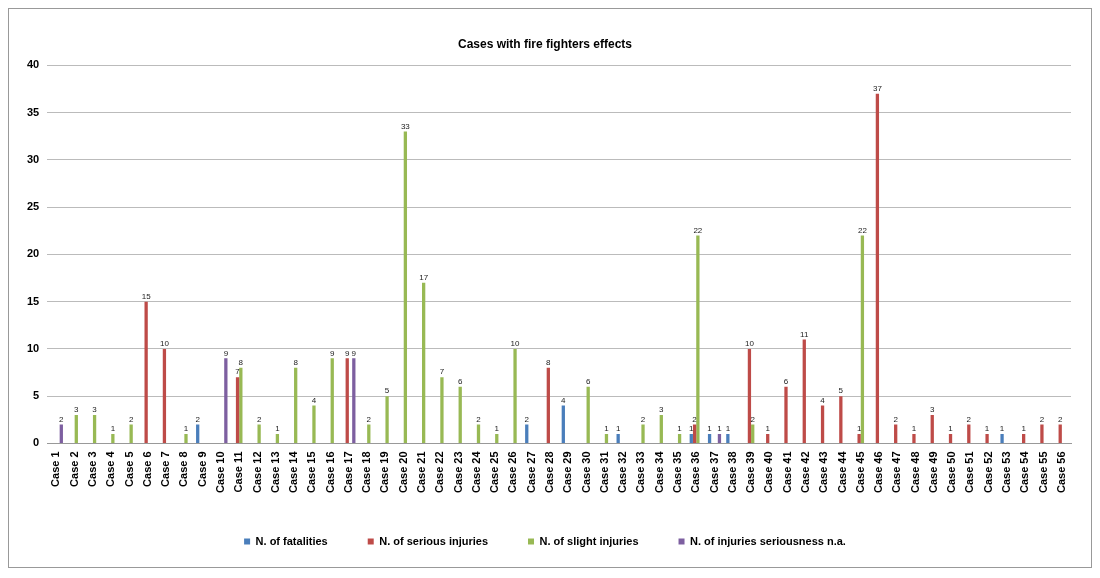  Describe the element at coordinates (768, 472) in the screenshot. I see `x-tick-label: Case 40` at that location.